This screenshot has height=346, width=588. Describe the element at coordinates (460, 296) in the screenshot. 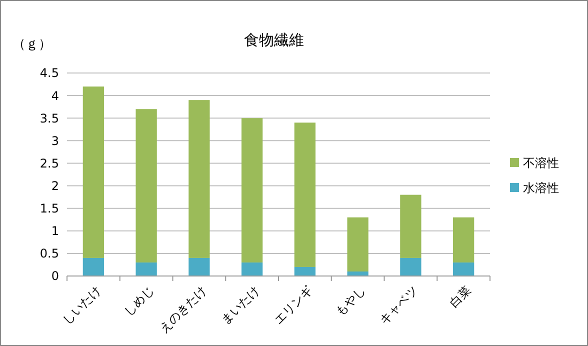

I see `x-tick-label: 白菜` at that location.